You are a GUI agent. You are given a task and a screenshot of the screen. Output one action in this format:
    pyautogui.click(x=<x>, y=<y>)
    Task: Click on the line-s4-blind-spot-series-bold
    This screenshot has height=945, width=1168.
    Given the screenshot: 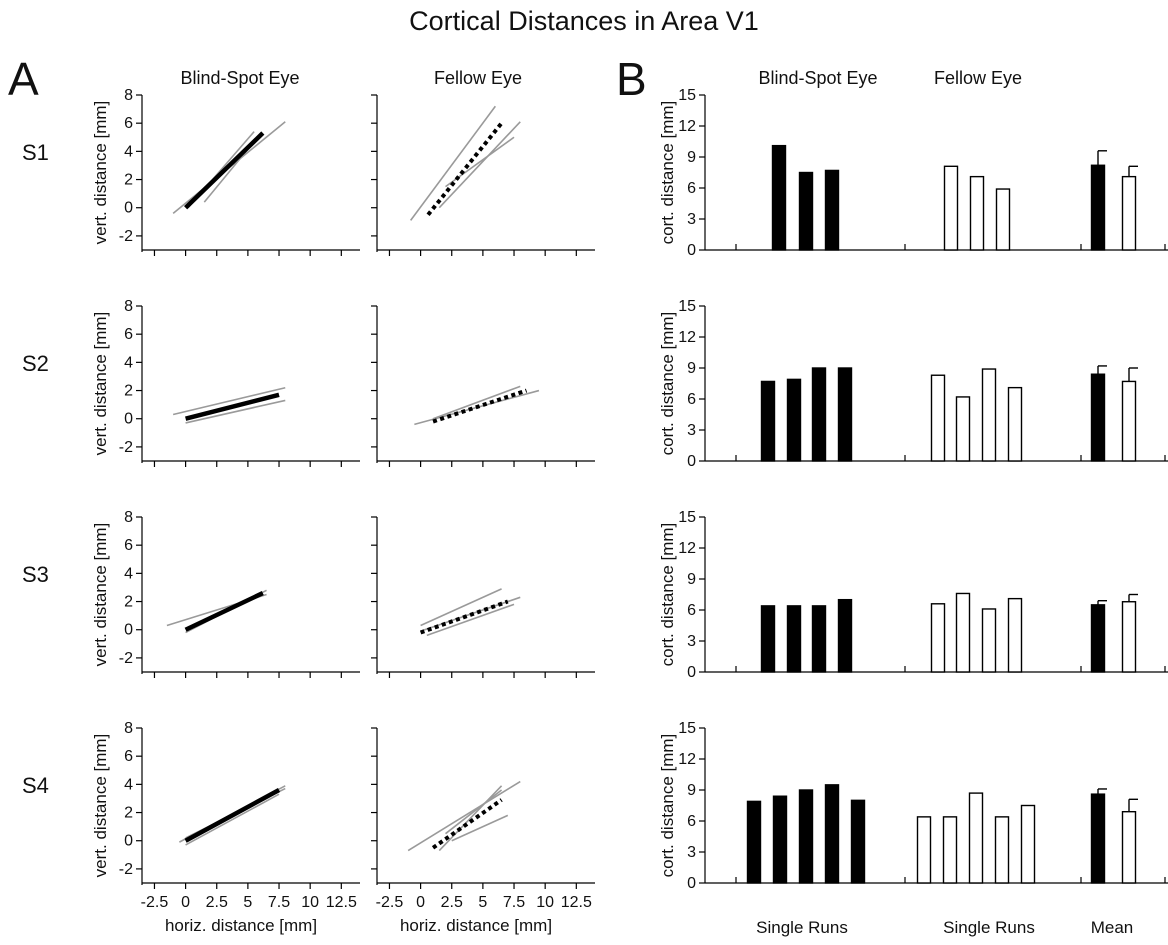 What is the action you would take?
    pyautogui.click(x=232, y=815)
    